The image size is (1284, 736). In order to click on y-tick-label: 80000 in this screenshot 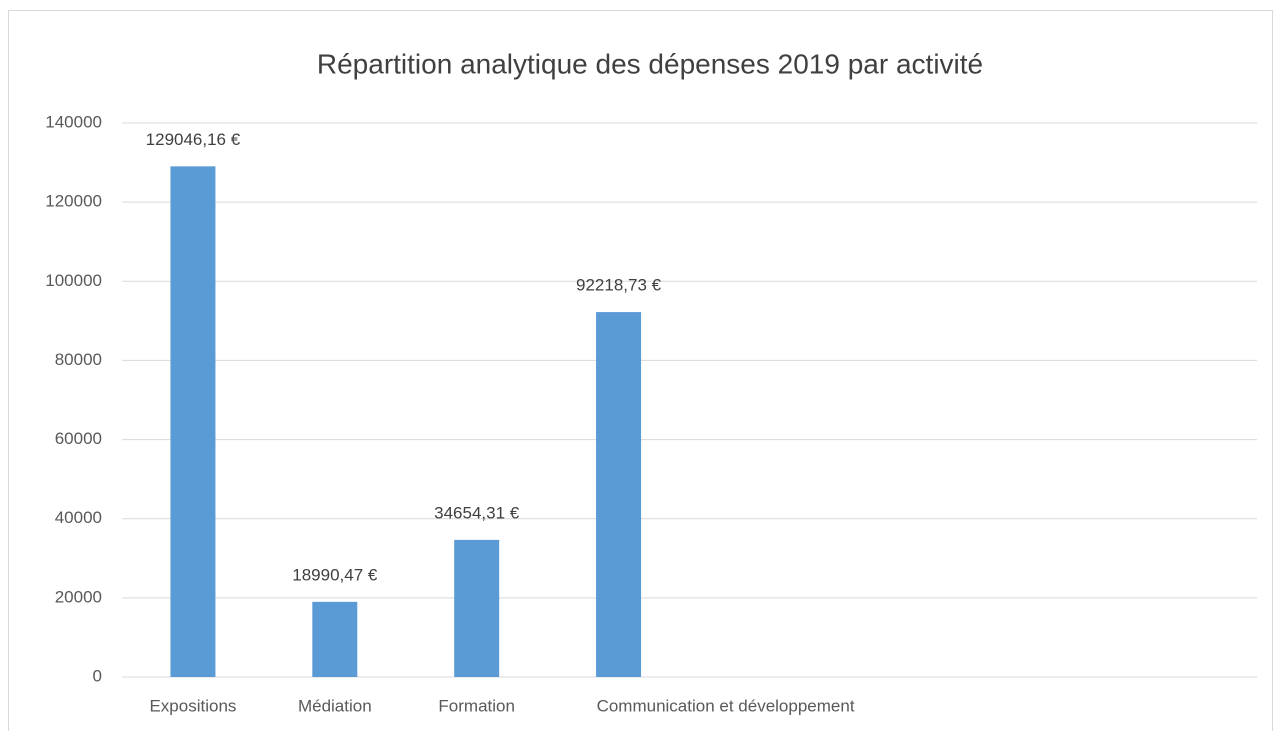, I will do `click(78, 359)`.